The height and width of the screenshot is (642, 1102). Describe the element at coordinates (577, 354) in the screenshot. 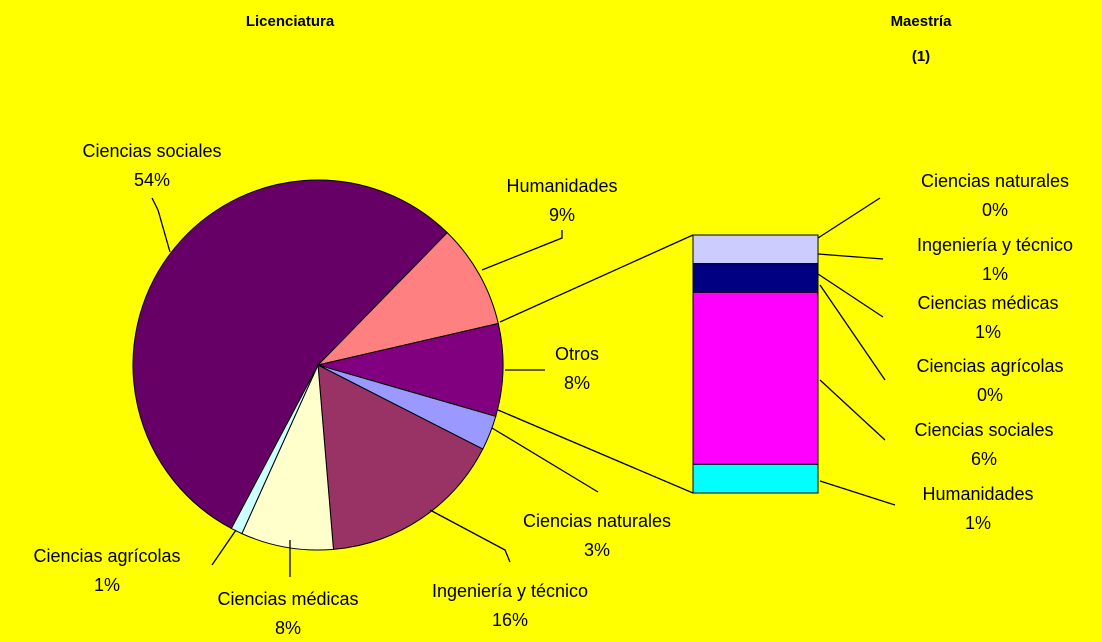

I see `category-label: Otros` at that location.